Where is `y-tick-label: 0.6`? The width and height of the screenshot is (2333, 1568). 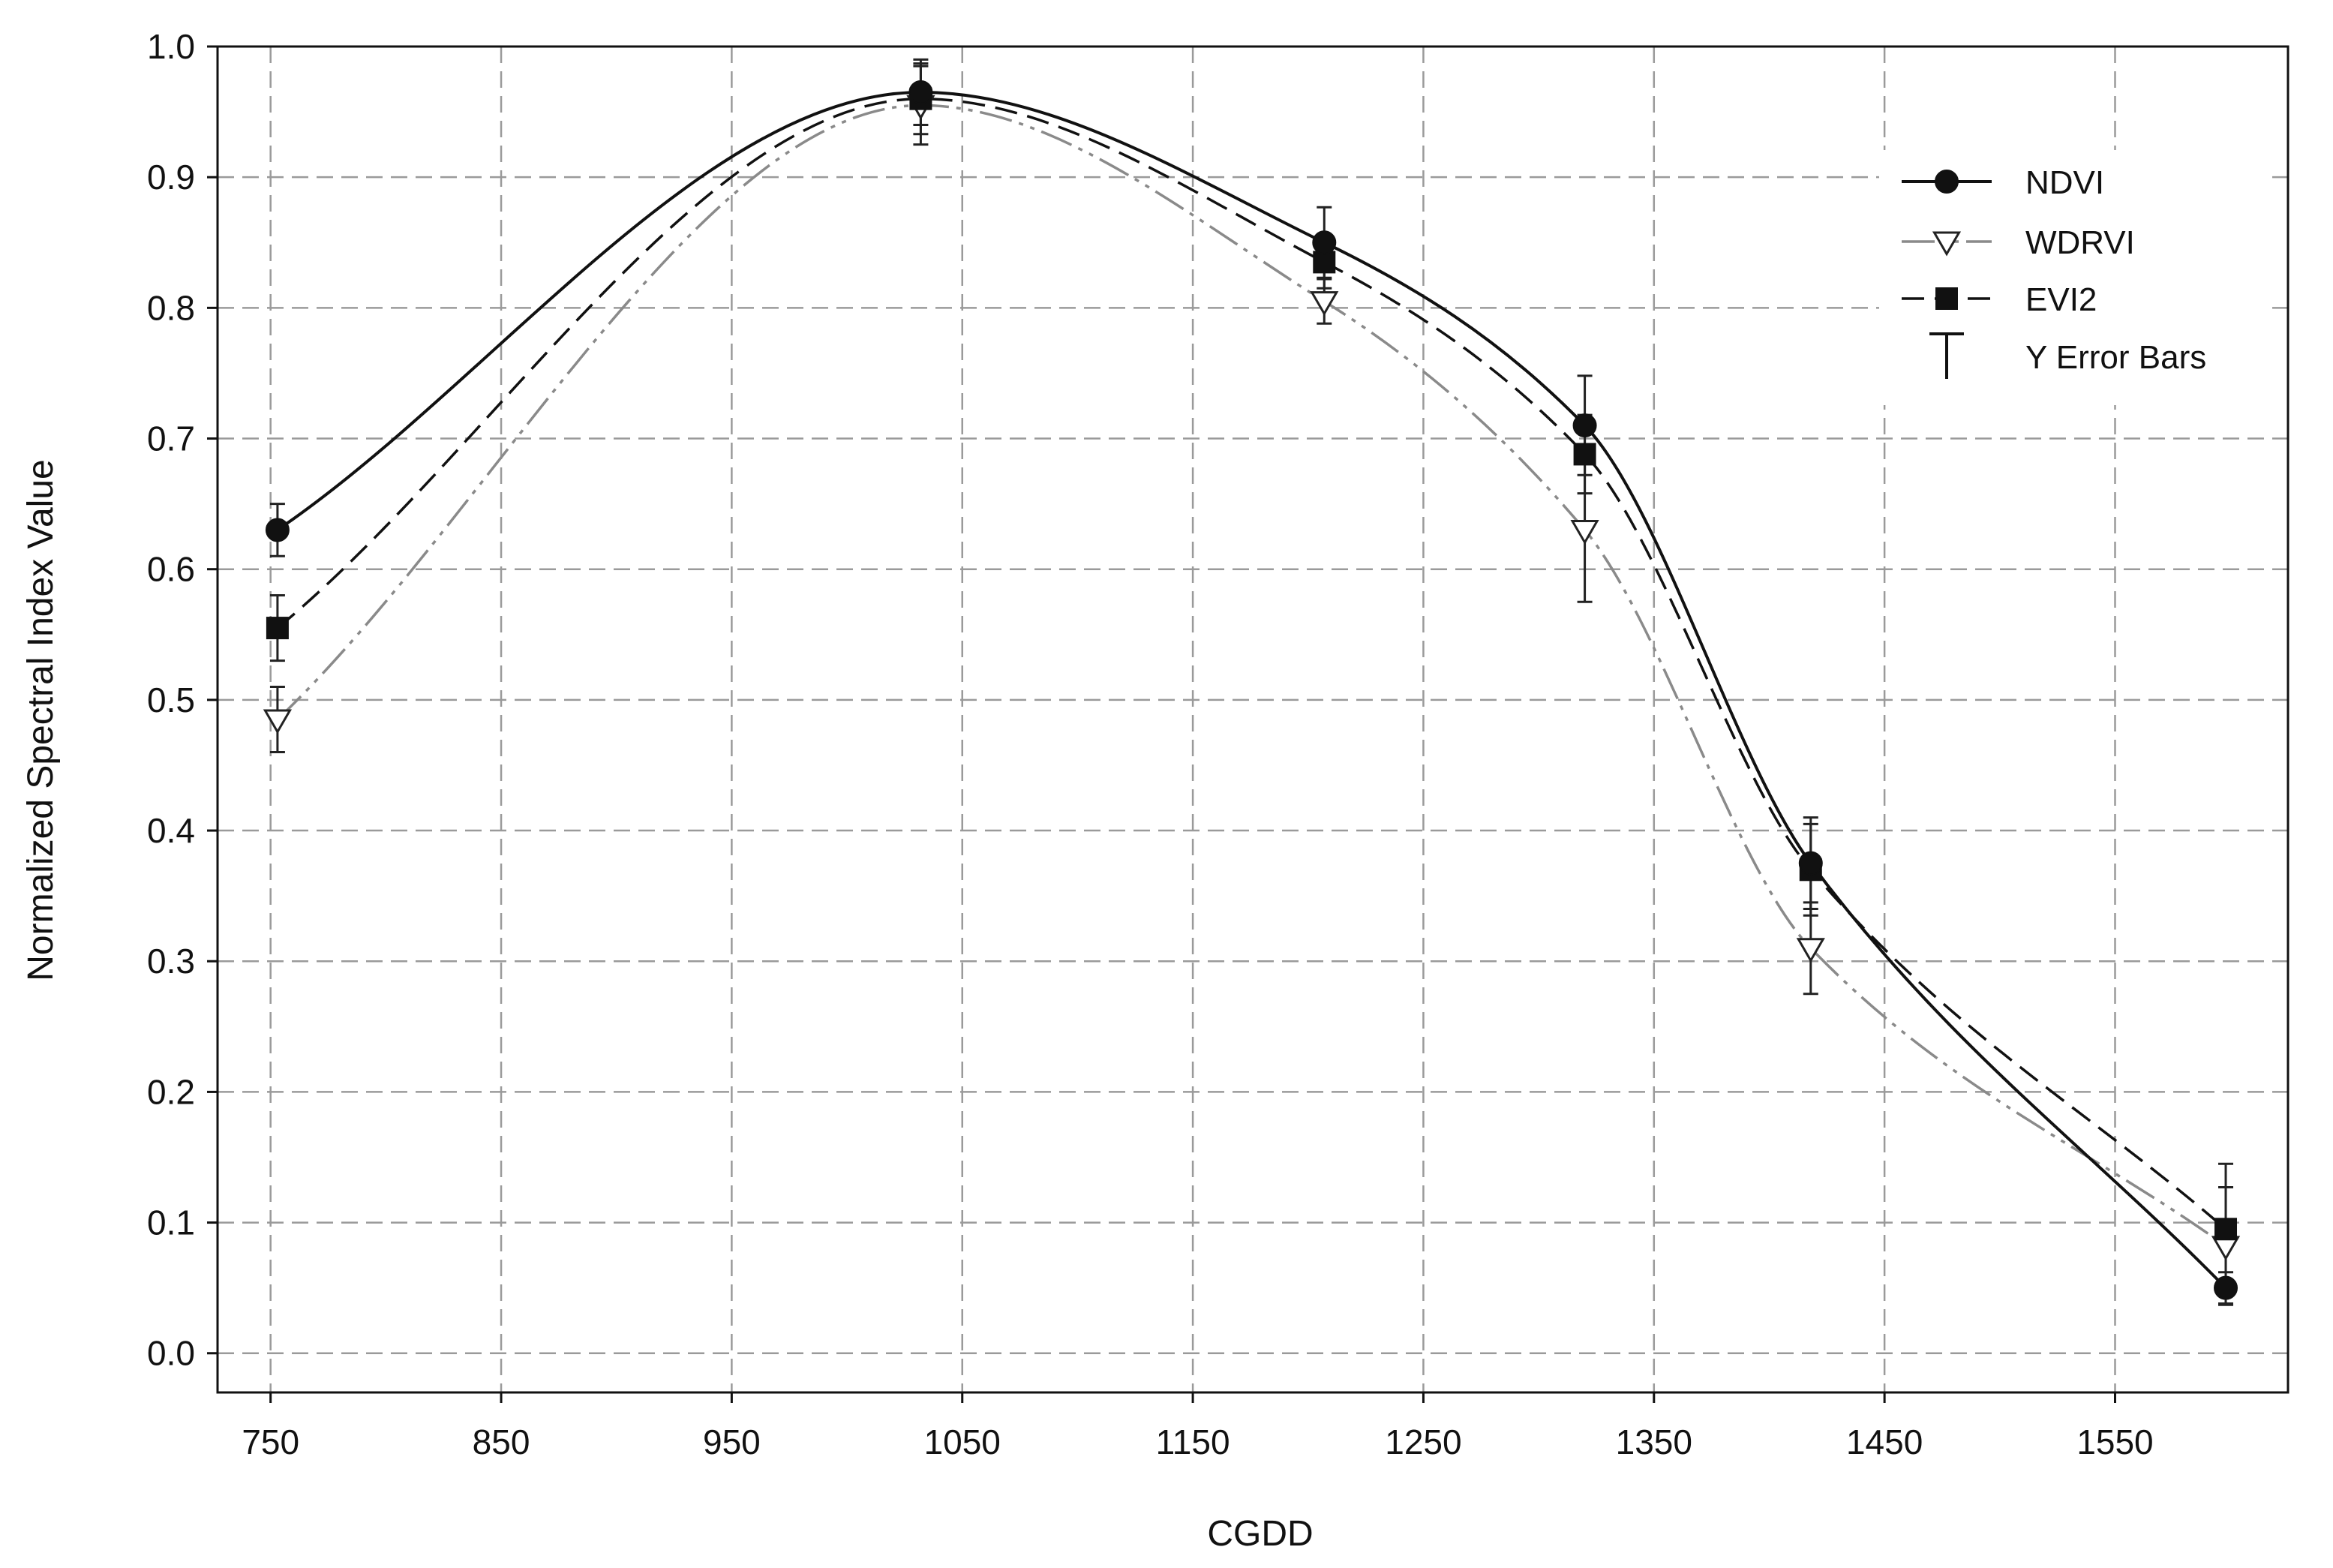
y-tick-label: 0.6 is located at coordinates (171, 569).